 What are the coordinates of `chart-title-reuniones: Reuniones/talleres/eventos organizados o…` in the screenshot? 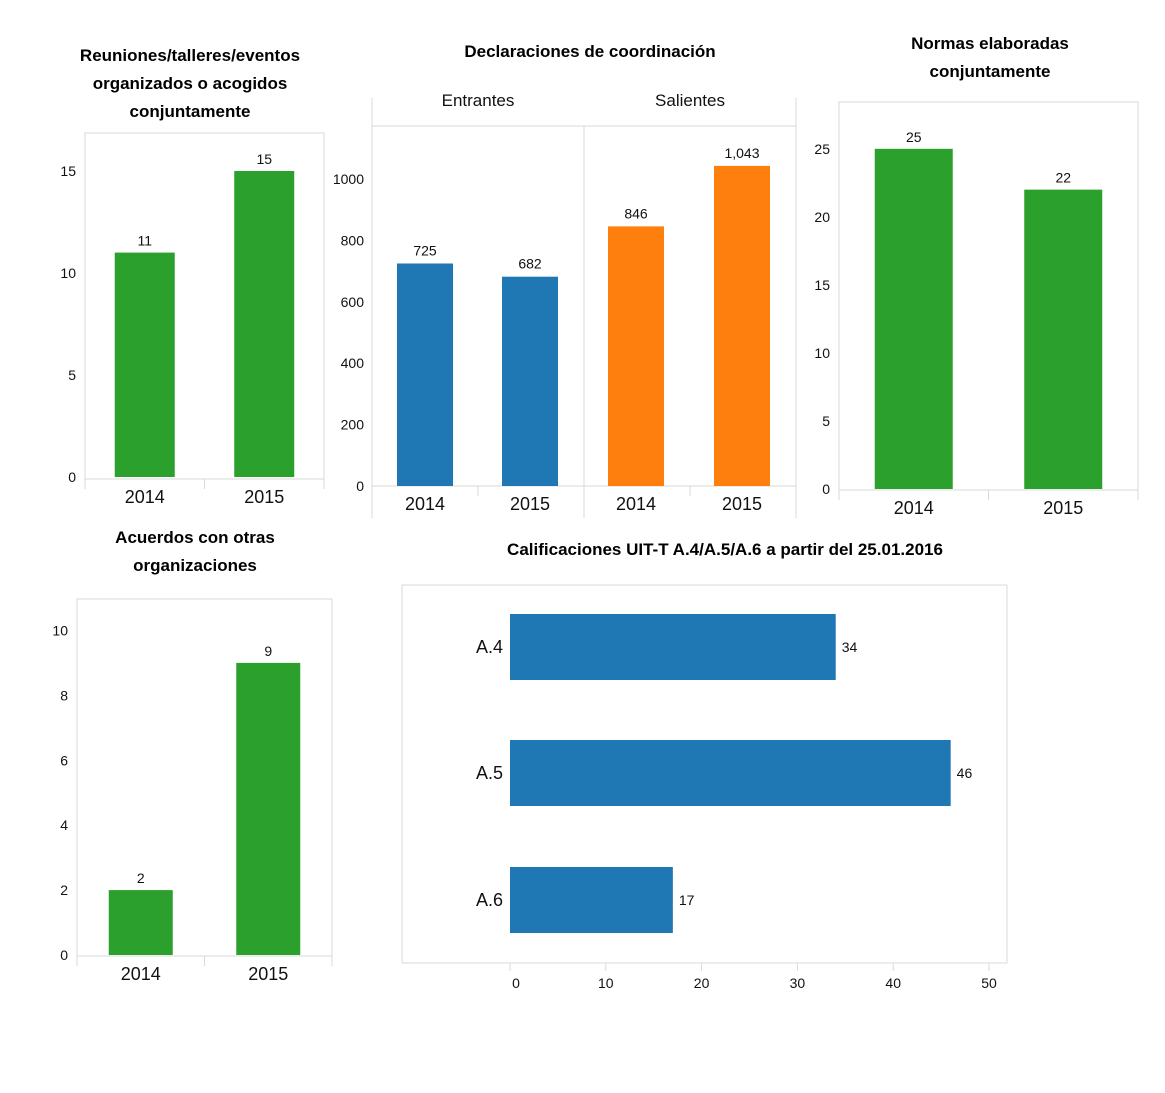 It's located at (190, 83).